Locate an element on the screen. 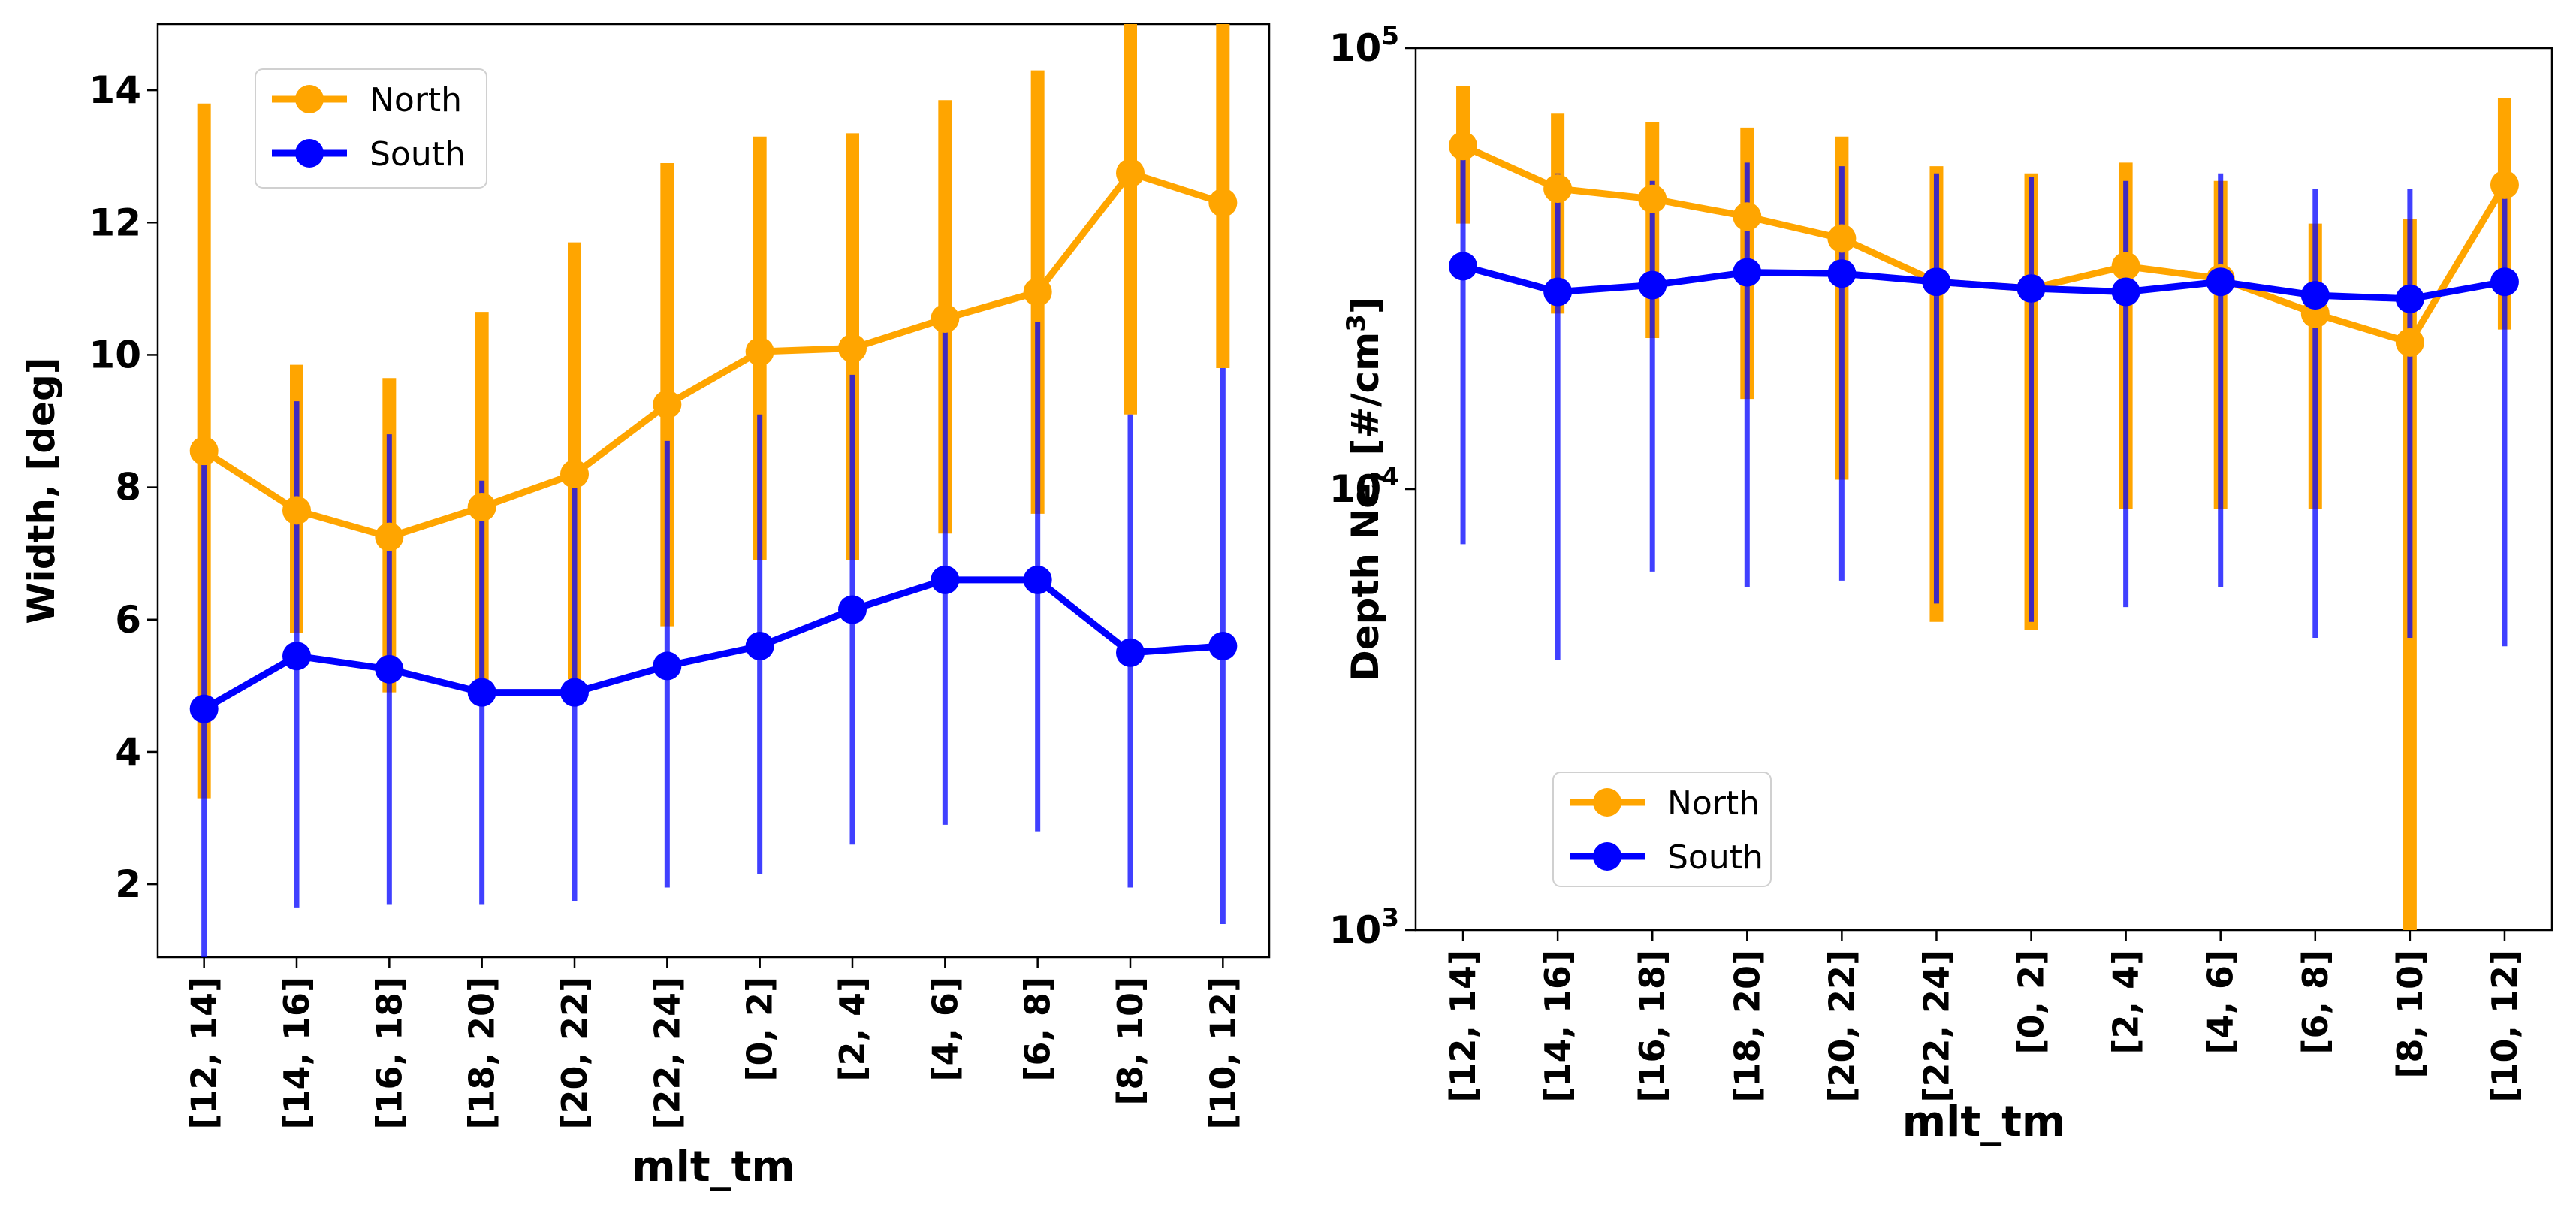  y-tick-label: 10 is located at coordinates (115, 354).